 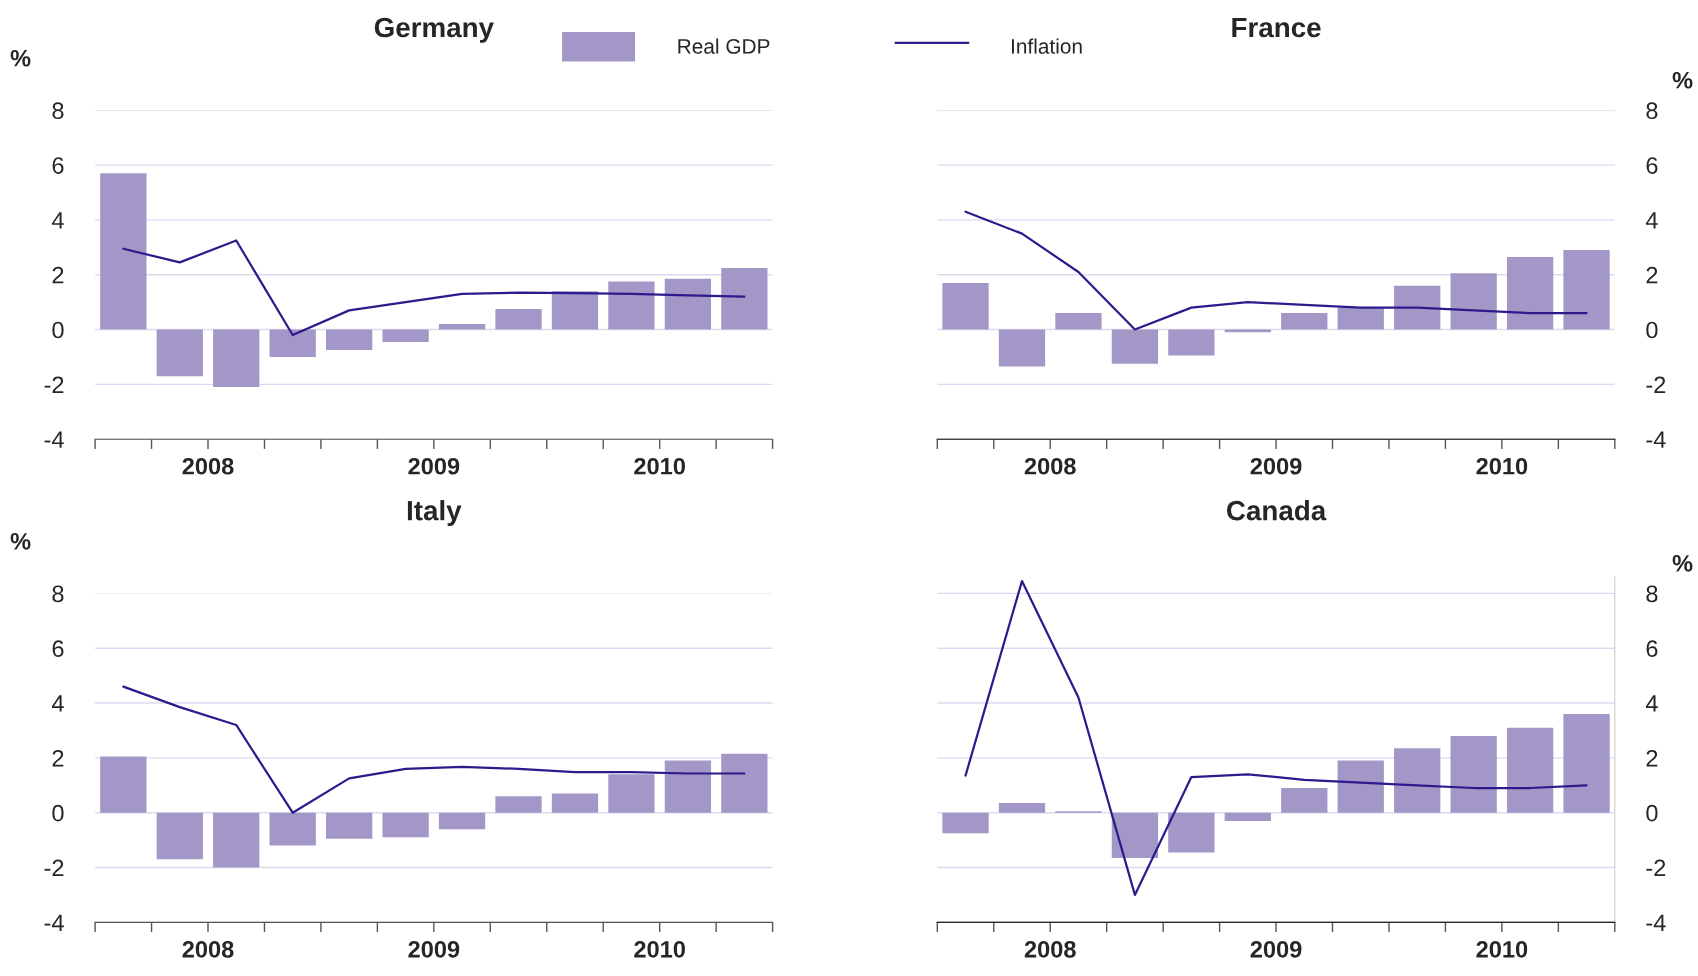 What do you see at coordinates (1276, 27) in the screenshot?
I see `chart-title: France` at bounding box center [1276, 27].